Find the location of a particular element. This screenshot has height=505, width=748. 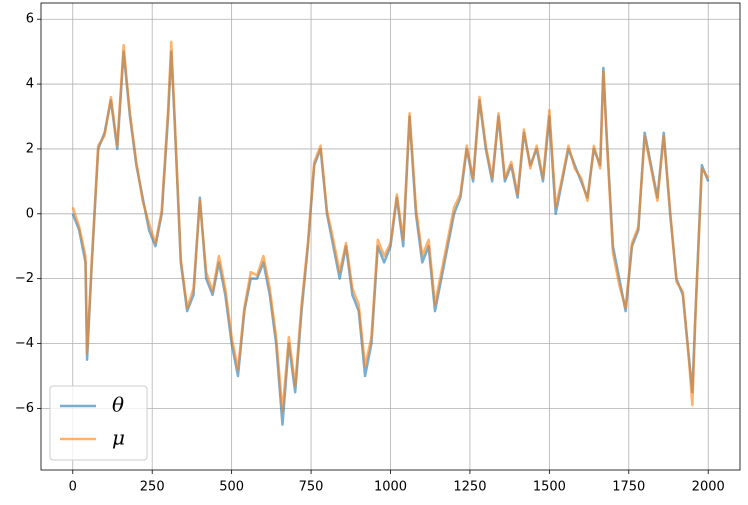

y-tick-label: 0 is located at coordinates (30, 213).